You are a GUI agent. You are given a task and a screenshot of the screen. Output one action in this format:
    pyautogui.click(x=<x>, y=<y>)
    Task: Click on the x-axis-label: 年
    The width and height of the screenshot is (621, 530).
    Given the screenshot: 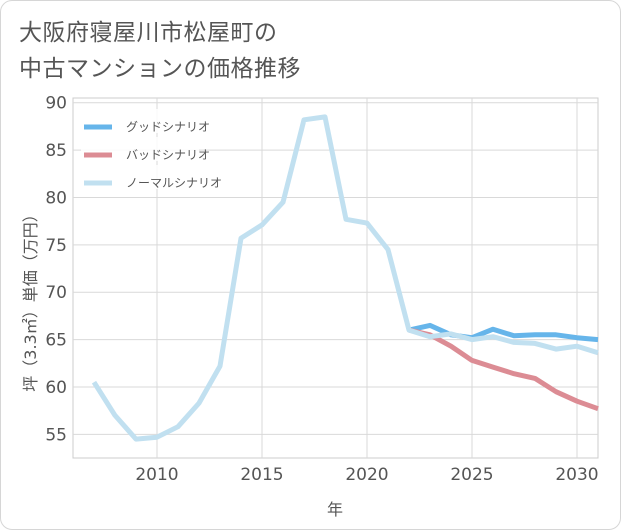 What is the action you would take?
    pyautogui.click(x=335, y=509)
    